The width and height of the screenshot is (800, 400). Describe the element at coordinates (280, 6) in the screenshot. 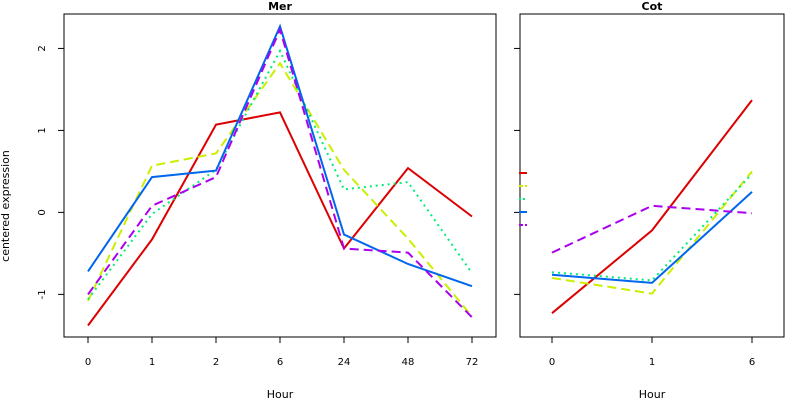

I see `panel-title: Mer` at that location.